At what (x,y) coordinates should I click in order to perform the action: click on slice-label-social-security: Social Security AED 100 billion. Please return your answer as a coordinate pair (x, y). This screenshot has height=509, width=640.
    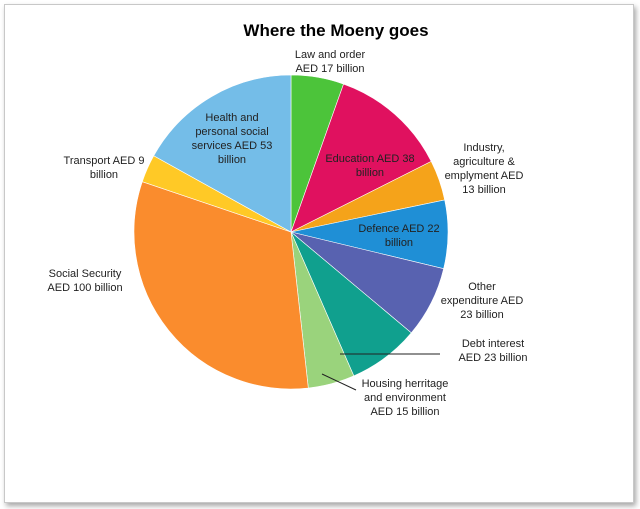
    Looking at the image, I should click on (84, 281).